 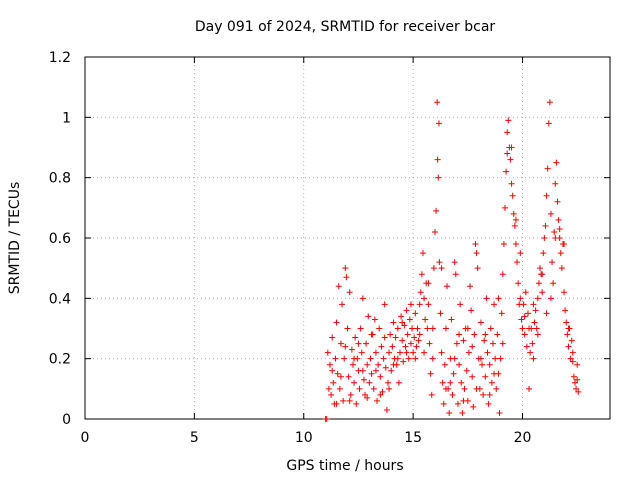 What do you see at coordinates (304, 438) in the screenshot?
I see `x-tick-label: 10` at bounding box center [304, 438].